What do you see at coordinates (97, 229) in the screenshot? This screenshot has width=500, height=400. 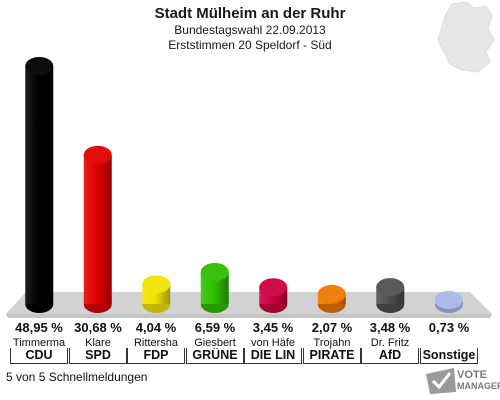 I see `bar-spd` at bounding box center [97, 229].